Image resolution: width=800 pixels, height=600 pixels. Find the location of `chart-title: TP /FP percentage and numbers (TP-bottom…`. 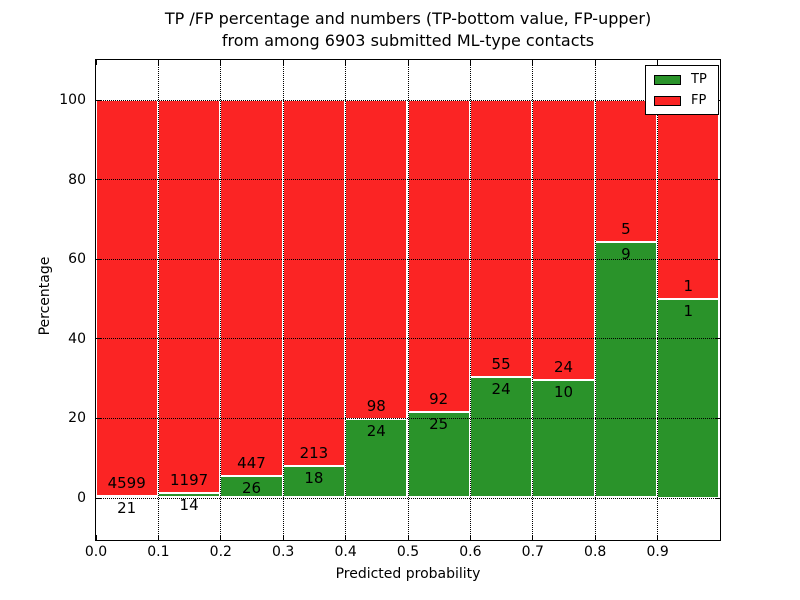

chart-title: TP /FP percentage and numbers (TP-bottom… is located at coordinates (408, 30).